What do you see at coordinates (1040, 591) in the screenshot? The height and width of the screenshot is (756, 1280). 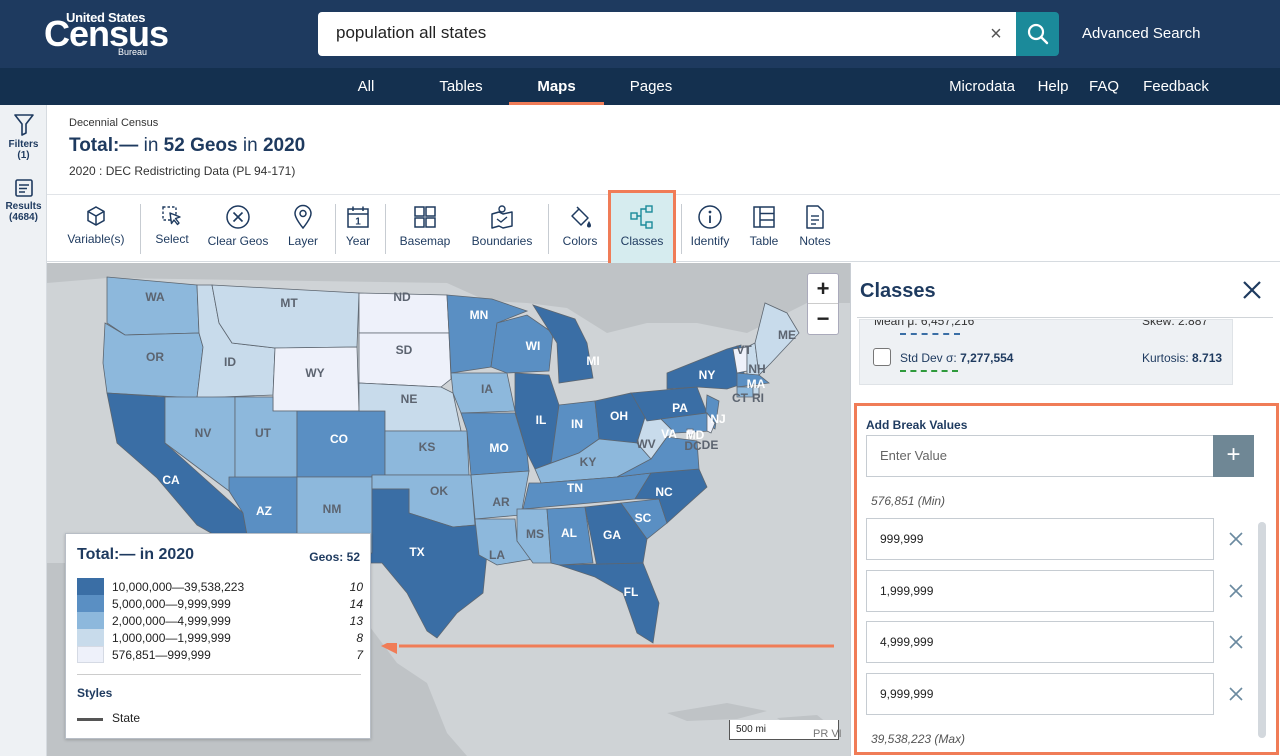 I see `break-value-field: 1,999,999` at bounding box center [1040, 591].